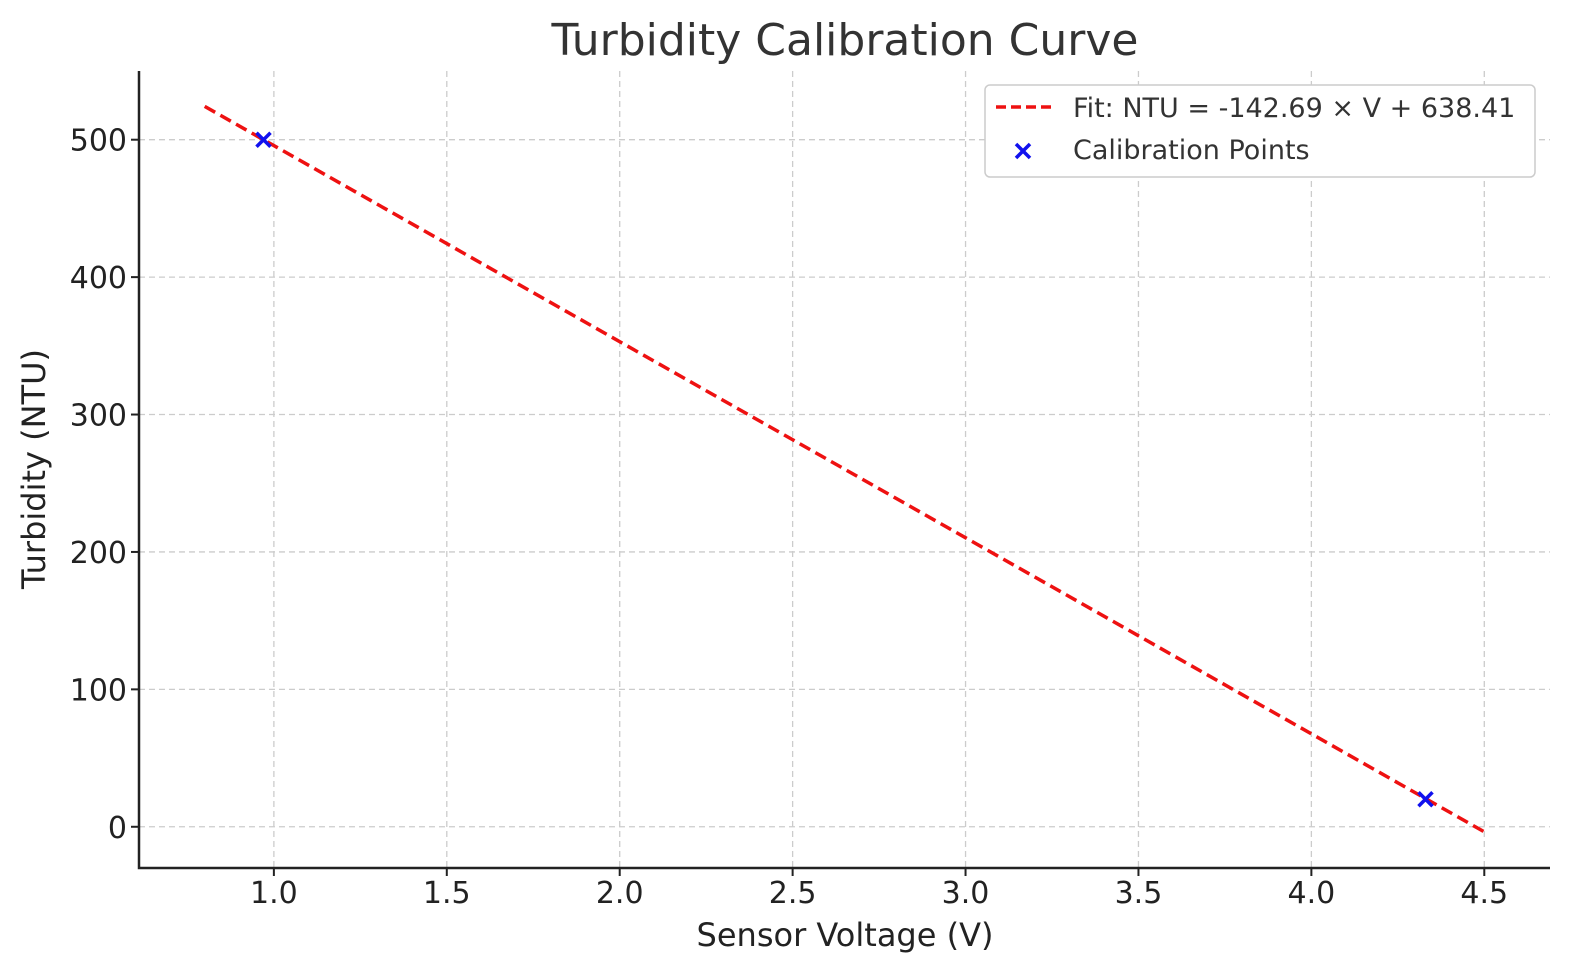 This screenshot has height=980, width=1580. What do you see at coordinates (1294, 108) in the screenshot?
I see `legend-fit-label: Fit: NTU = -142.69 × V + 638.41` at bounding box center [1294, 108].